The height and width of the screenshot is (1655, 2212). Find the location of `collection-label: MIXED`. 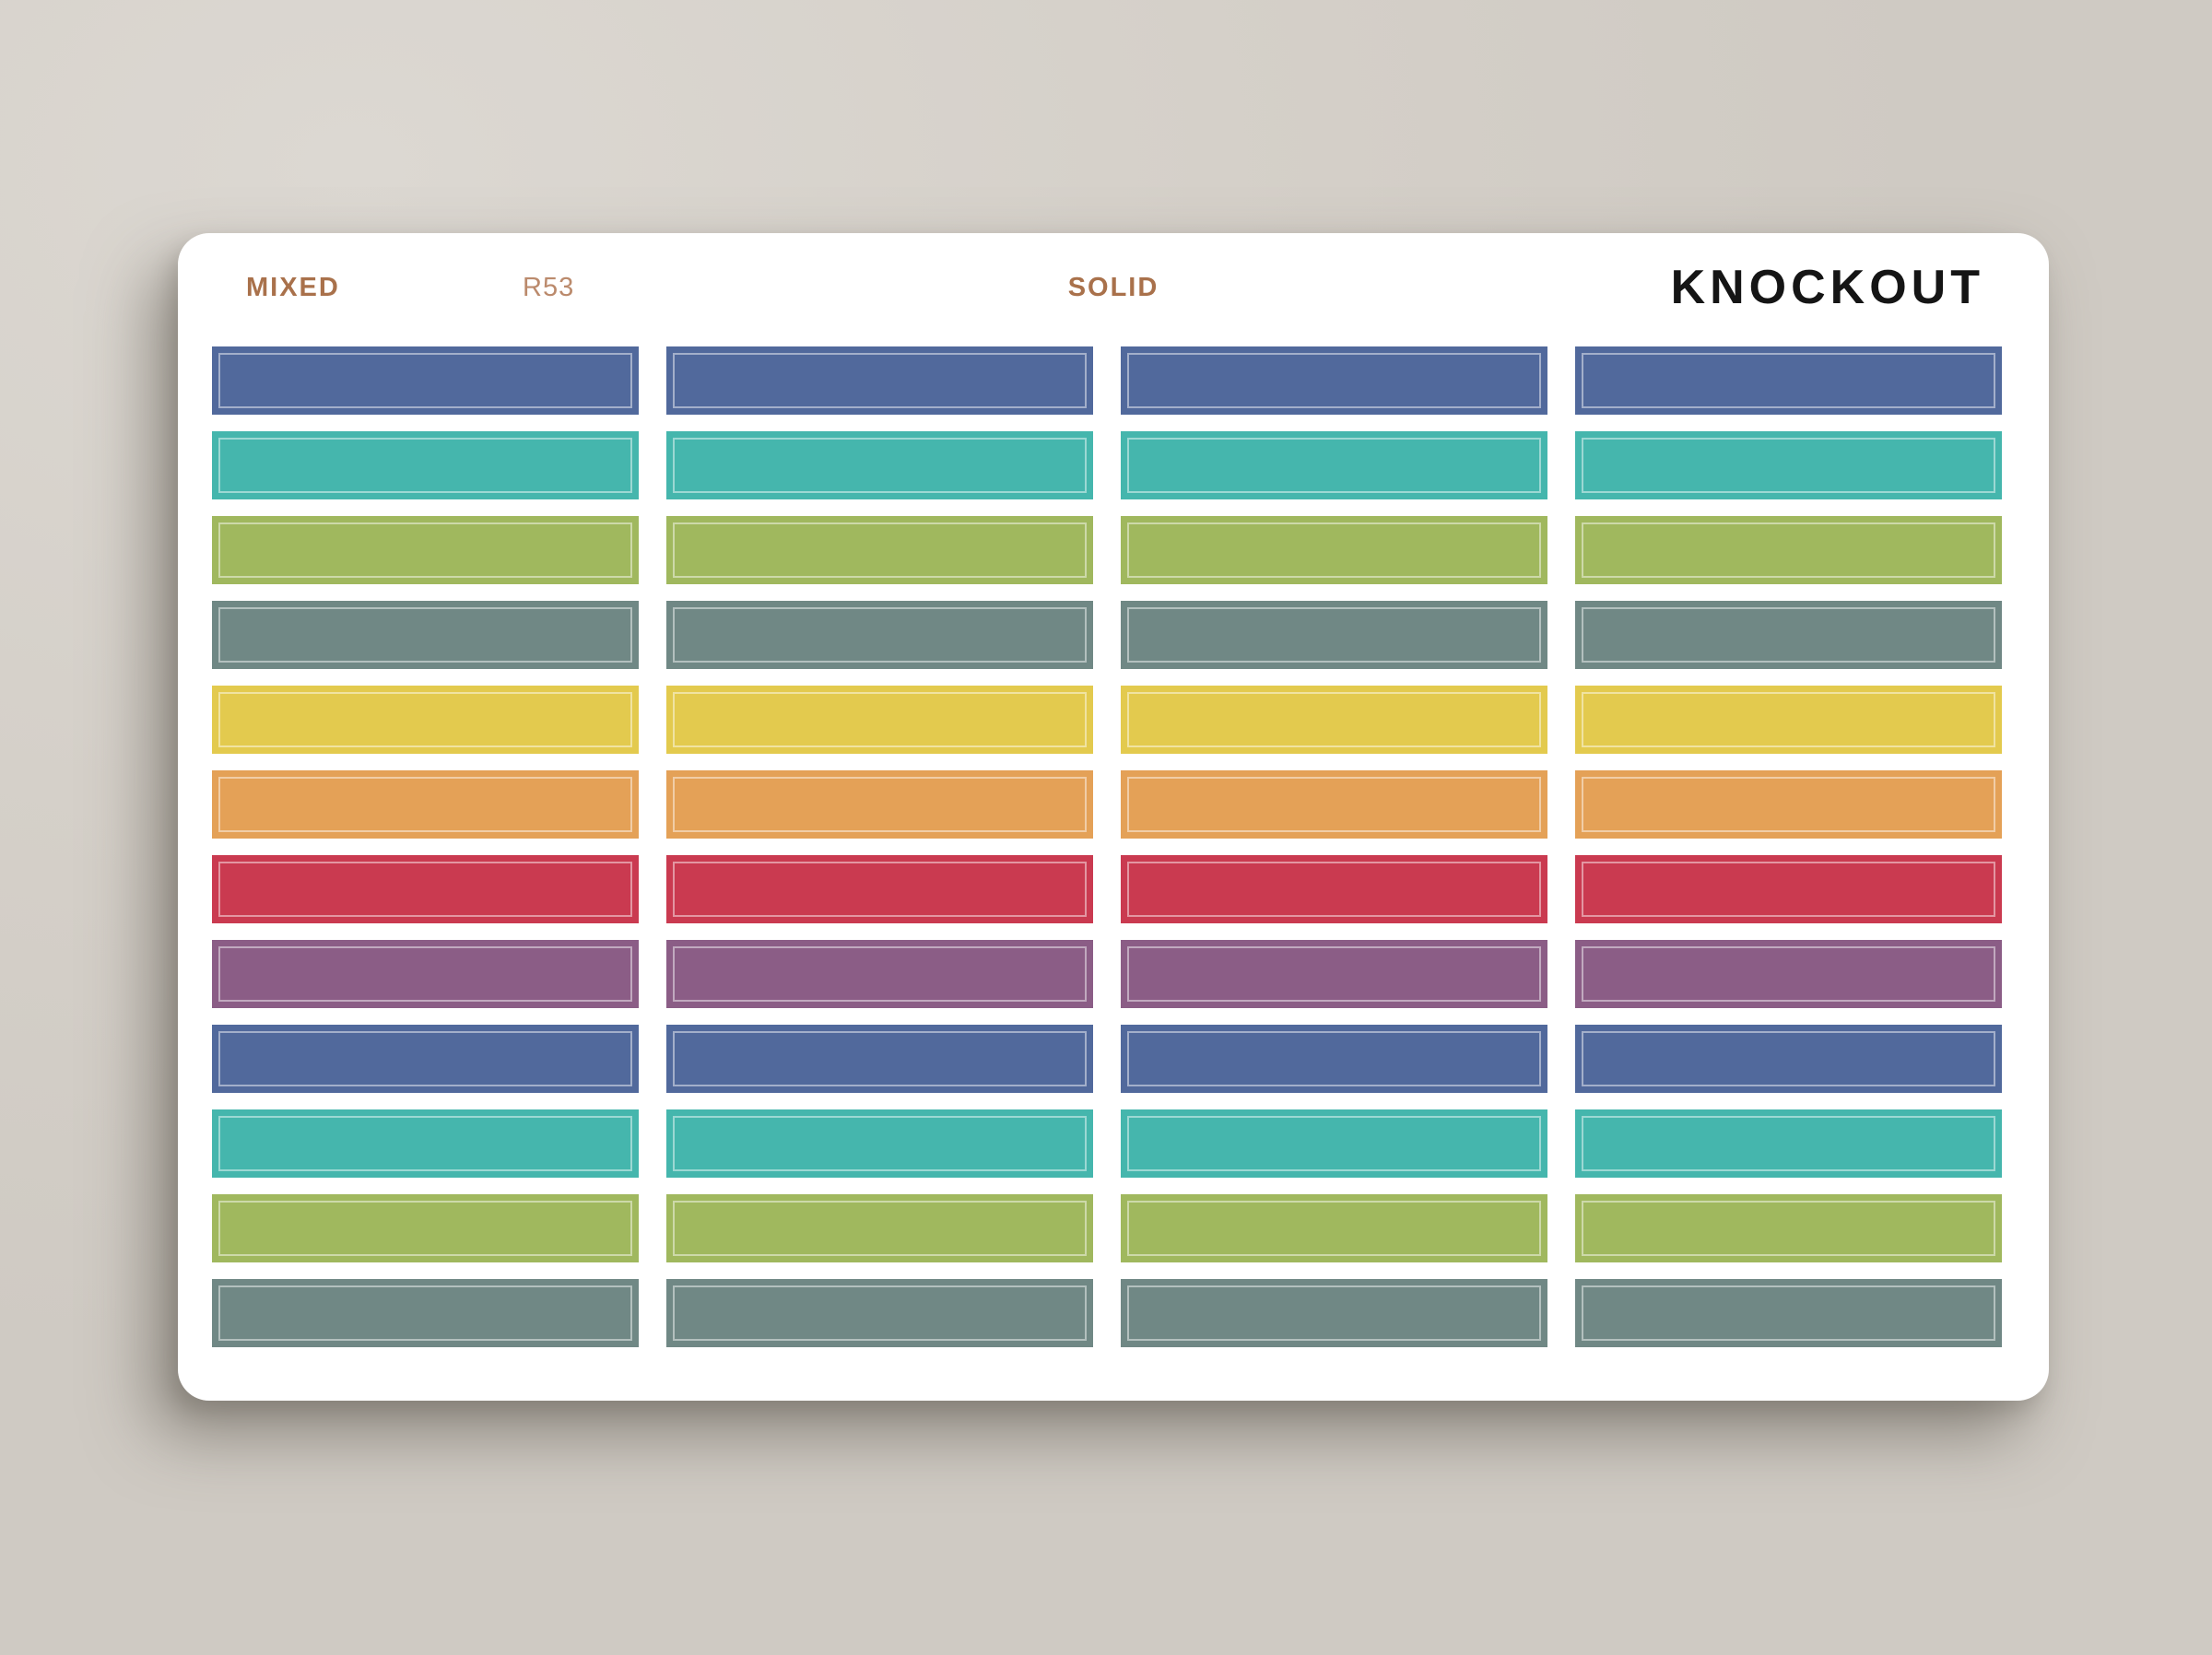

collection-label: MIXED is located at coordinates (293, 287).